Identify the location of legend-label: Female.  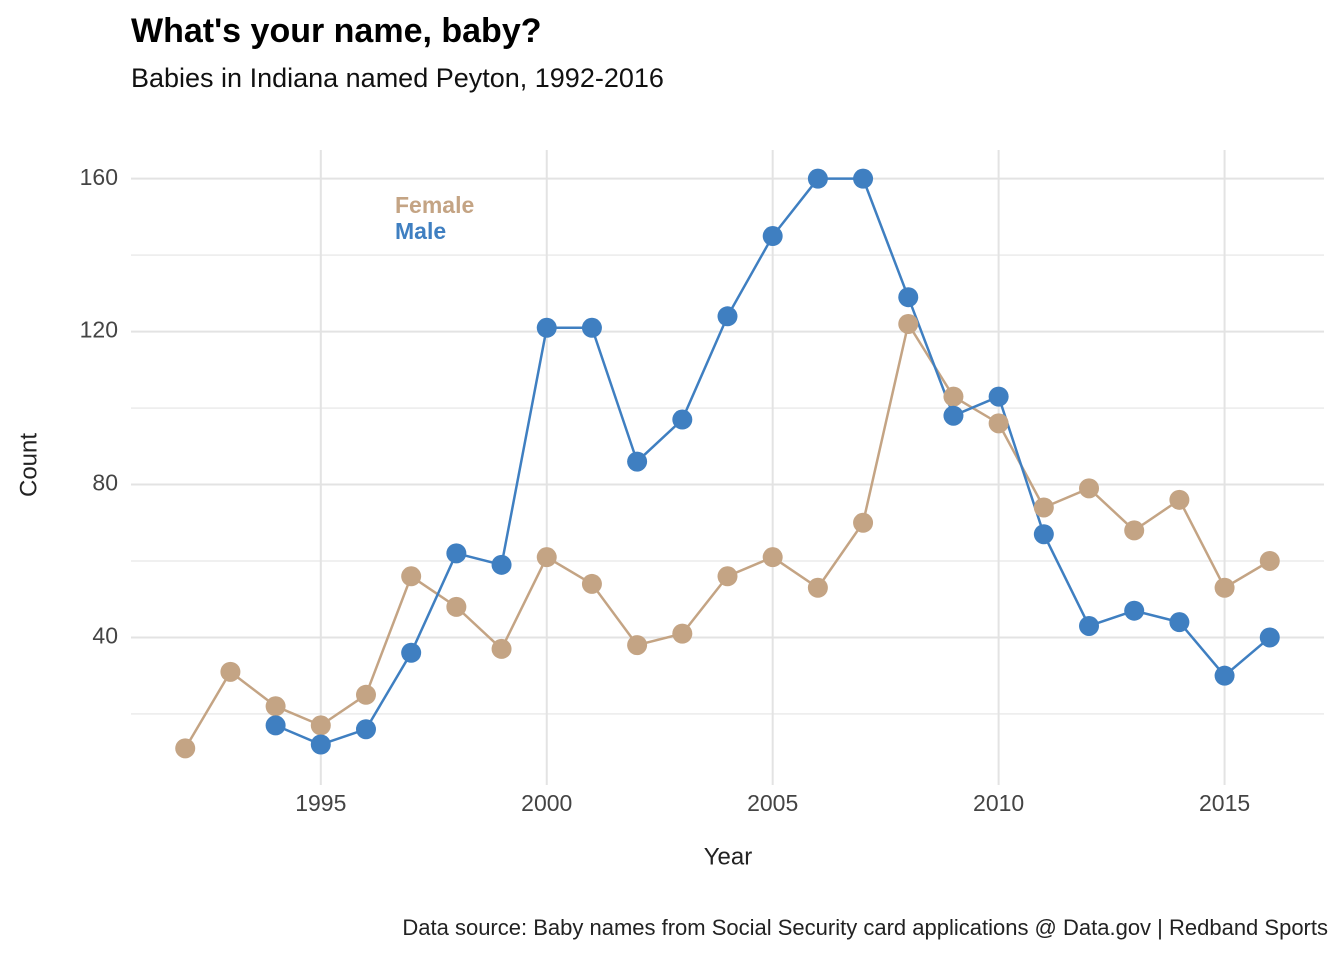
(434, 205).